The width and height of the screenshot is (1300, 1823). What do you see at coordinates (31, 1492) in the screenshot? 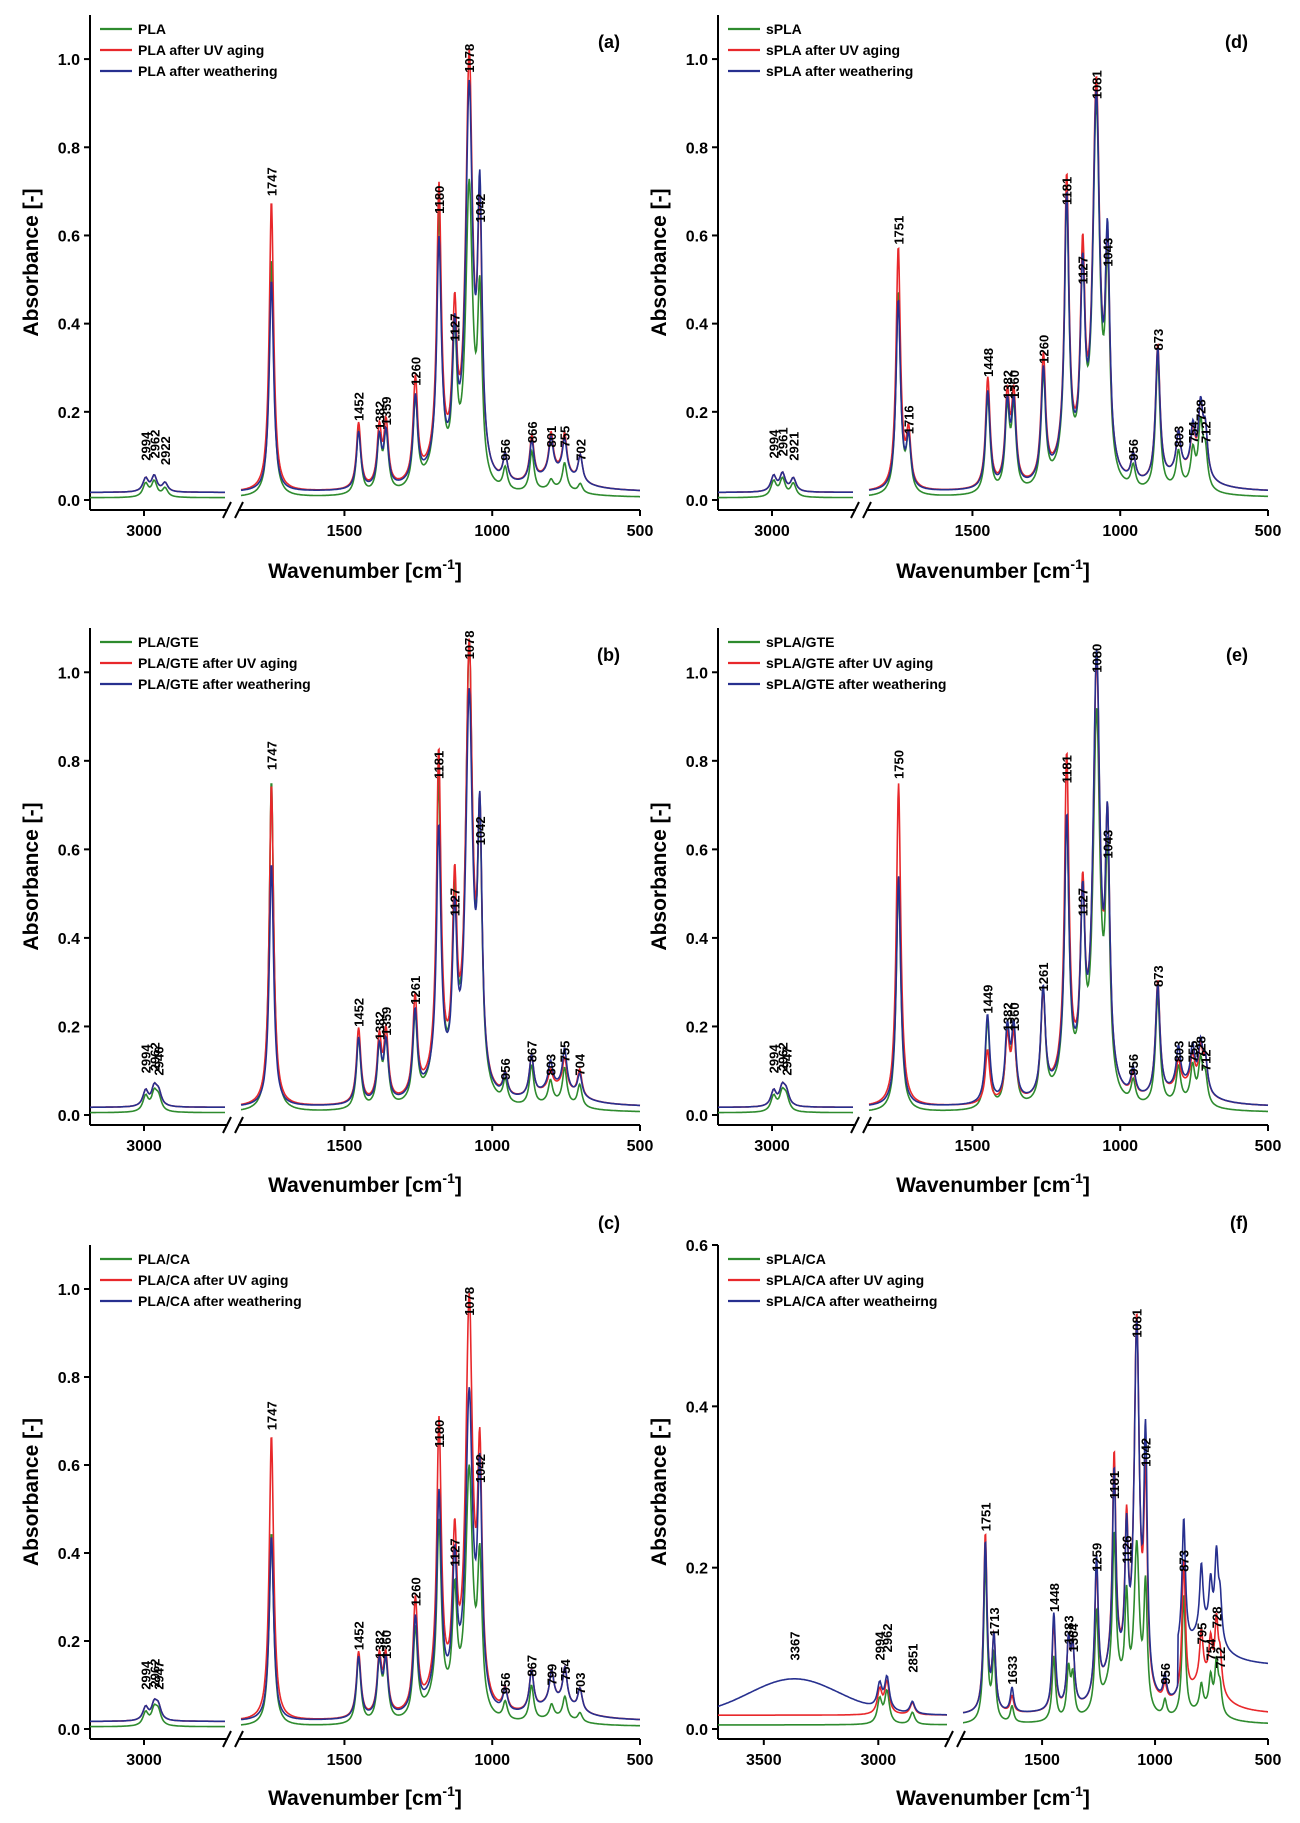
I see `y-axis-label: Absorbance [-]` at bounding box center [31, 1492].